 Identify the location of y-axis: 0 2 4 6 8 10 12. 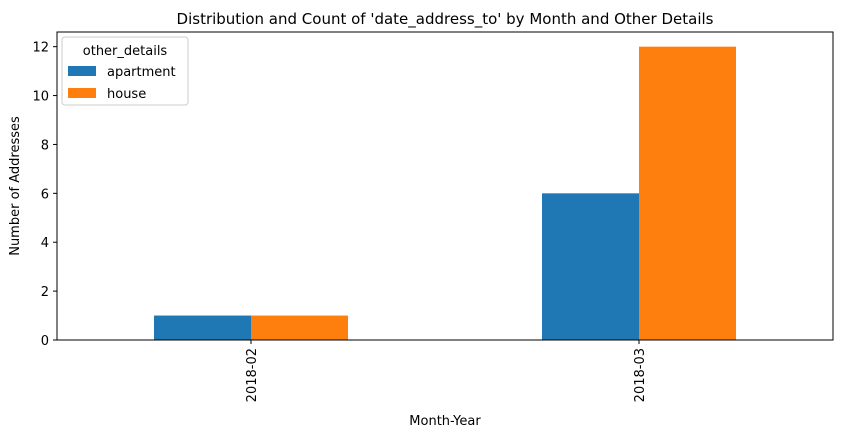
(44, 195).